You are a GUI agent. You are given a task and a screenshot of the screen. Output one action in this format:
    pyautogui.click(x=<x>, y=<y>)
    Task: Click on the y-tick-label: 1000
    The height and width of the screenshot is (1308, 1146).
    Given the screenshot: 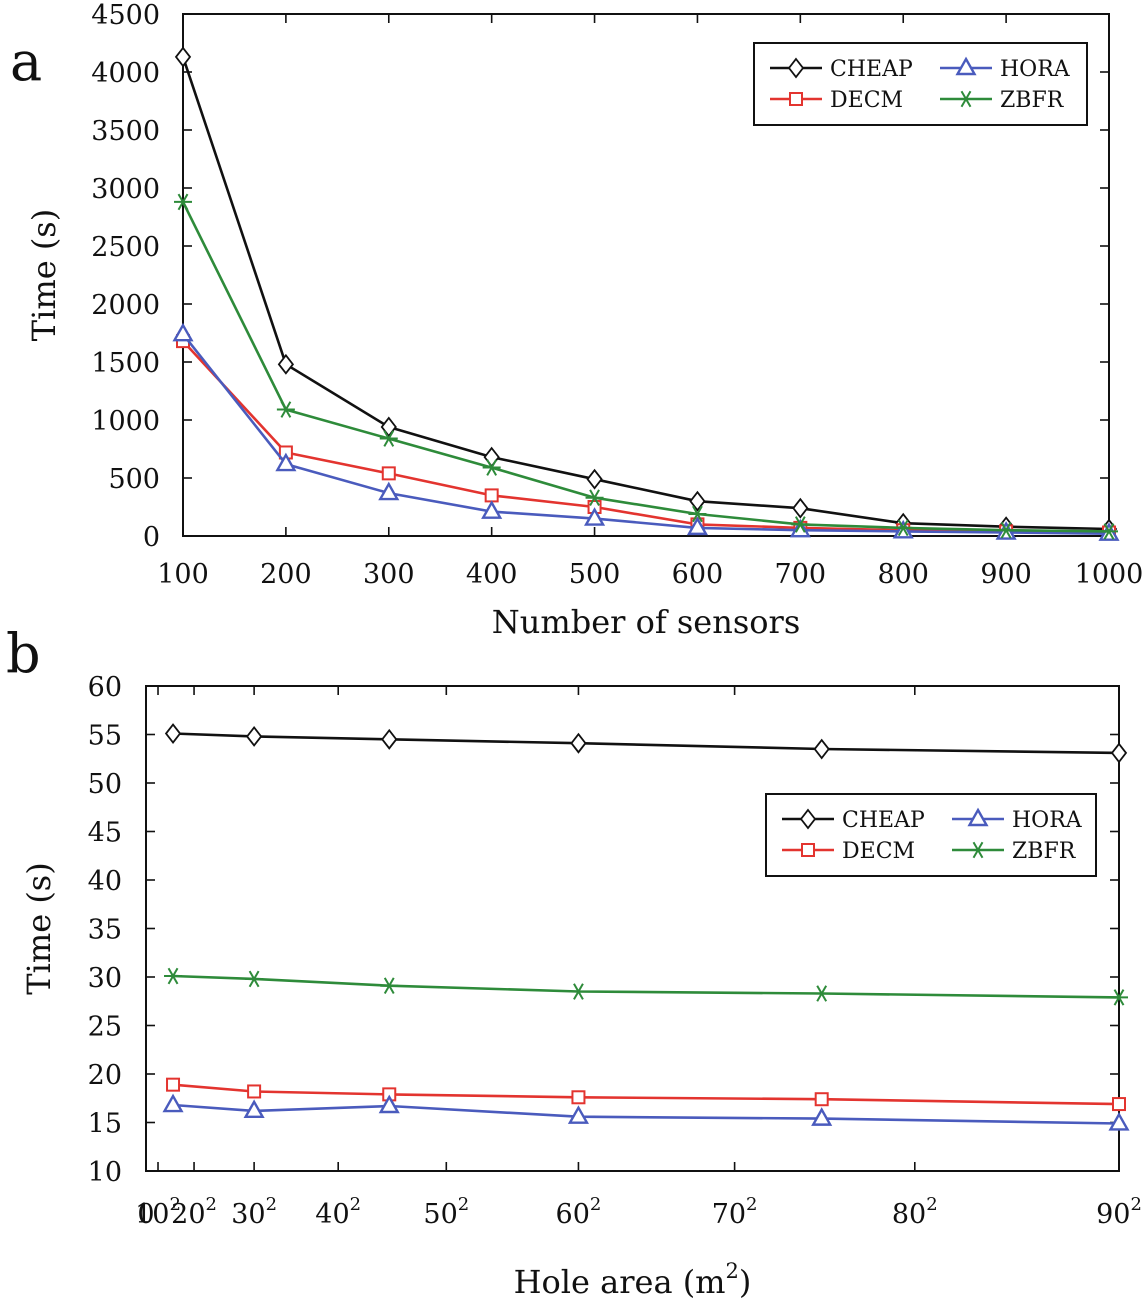 What is the action you would take?
    pyautogui.click(x=125, y=421)
    